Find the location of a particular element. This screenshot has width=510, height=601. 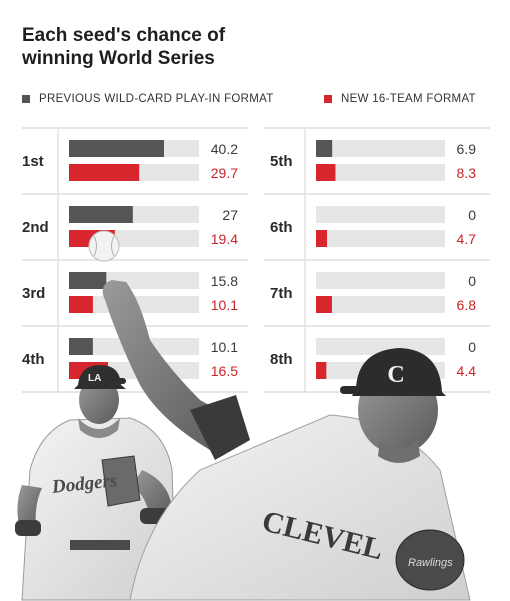

seed-label: 6th is located at coordinates (281, 227).